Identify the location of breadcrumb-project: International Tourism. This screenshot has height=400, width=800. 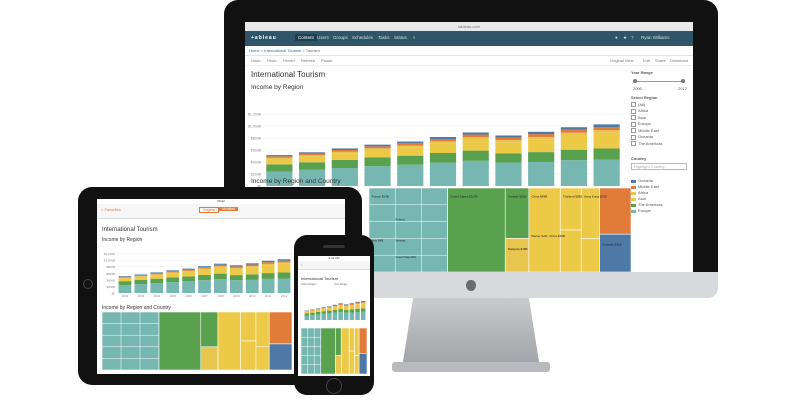
(283, 50).